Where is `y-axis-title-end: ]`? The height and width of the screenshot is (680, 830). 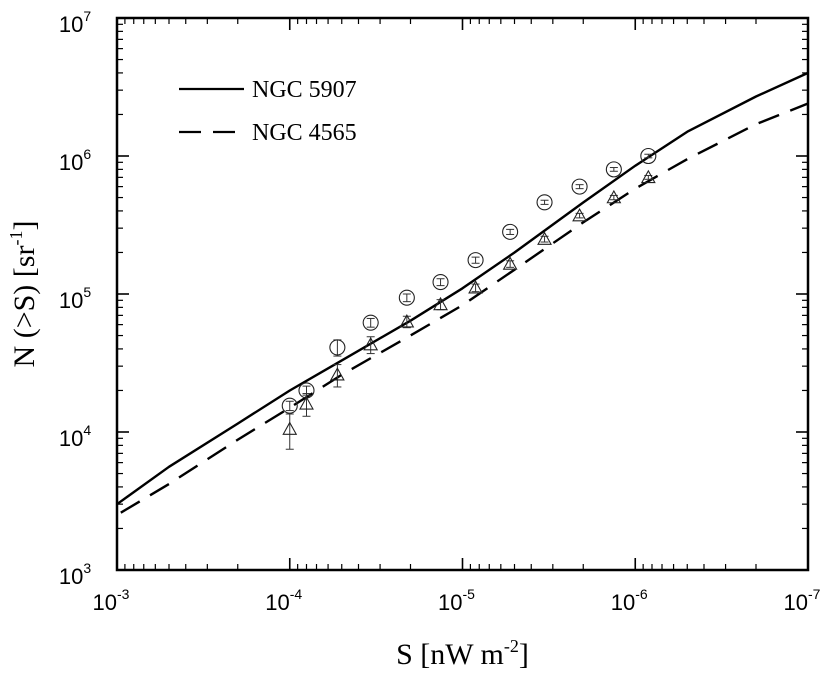 y-axis-title-end: ] is located at coordinates (24, 226).